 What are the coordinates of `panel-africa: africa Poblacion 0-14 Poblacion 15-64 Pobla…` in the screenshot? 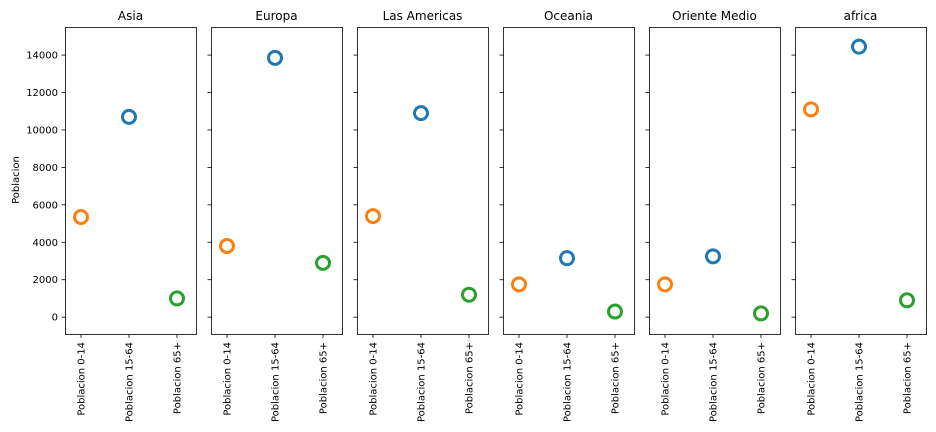 It's located at (859, 215).